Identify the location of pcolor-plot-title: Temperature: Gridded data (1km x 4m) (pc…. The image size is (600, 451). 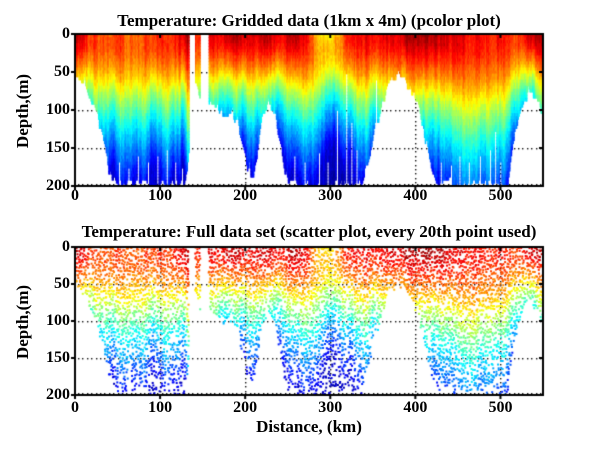
(309, 20).